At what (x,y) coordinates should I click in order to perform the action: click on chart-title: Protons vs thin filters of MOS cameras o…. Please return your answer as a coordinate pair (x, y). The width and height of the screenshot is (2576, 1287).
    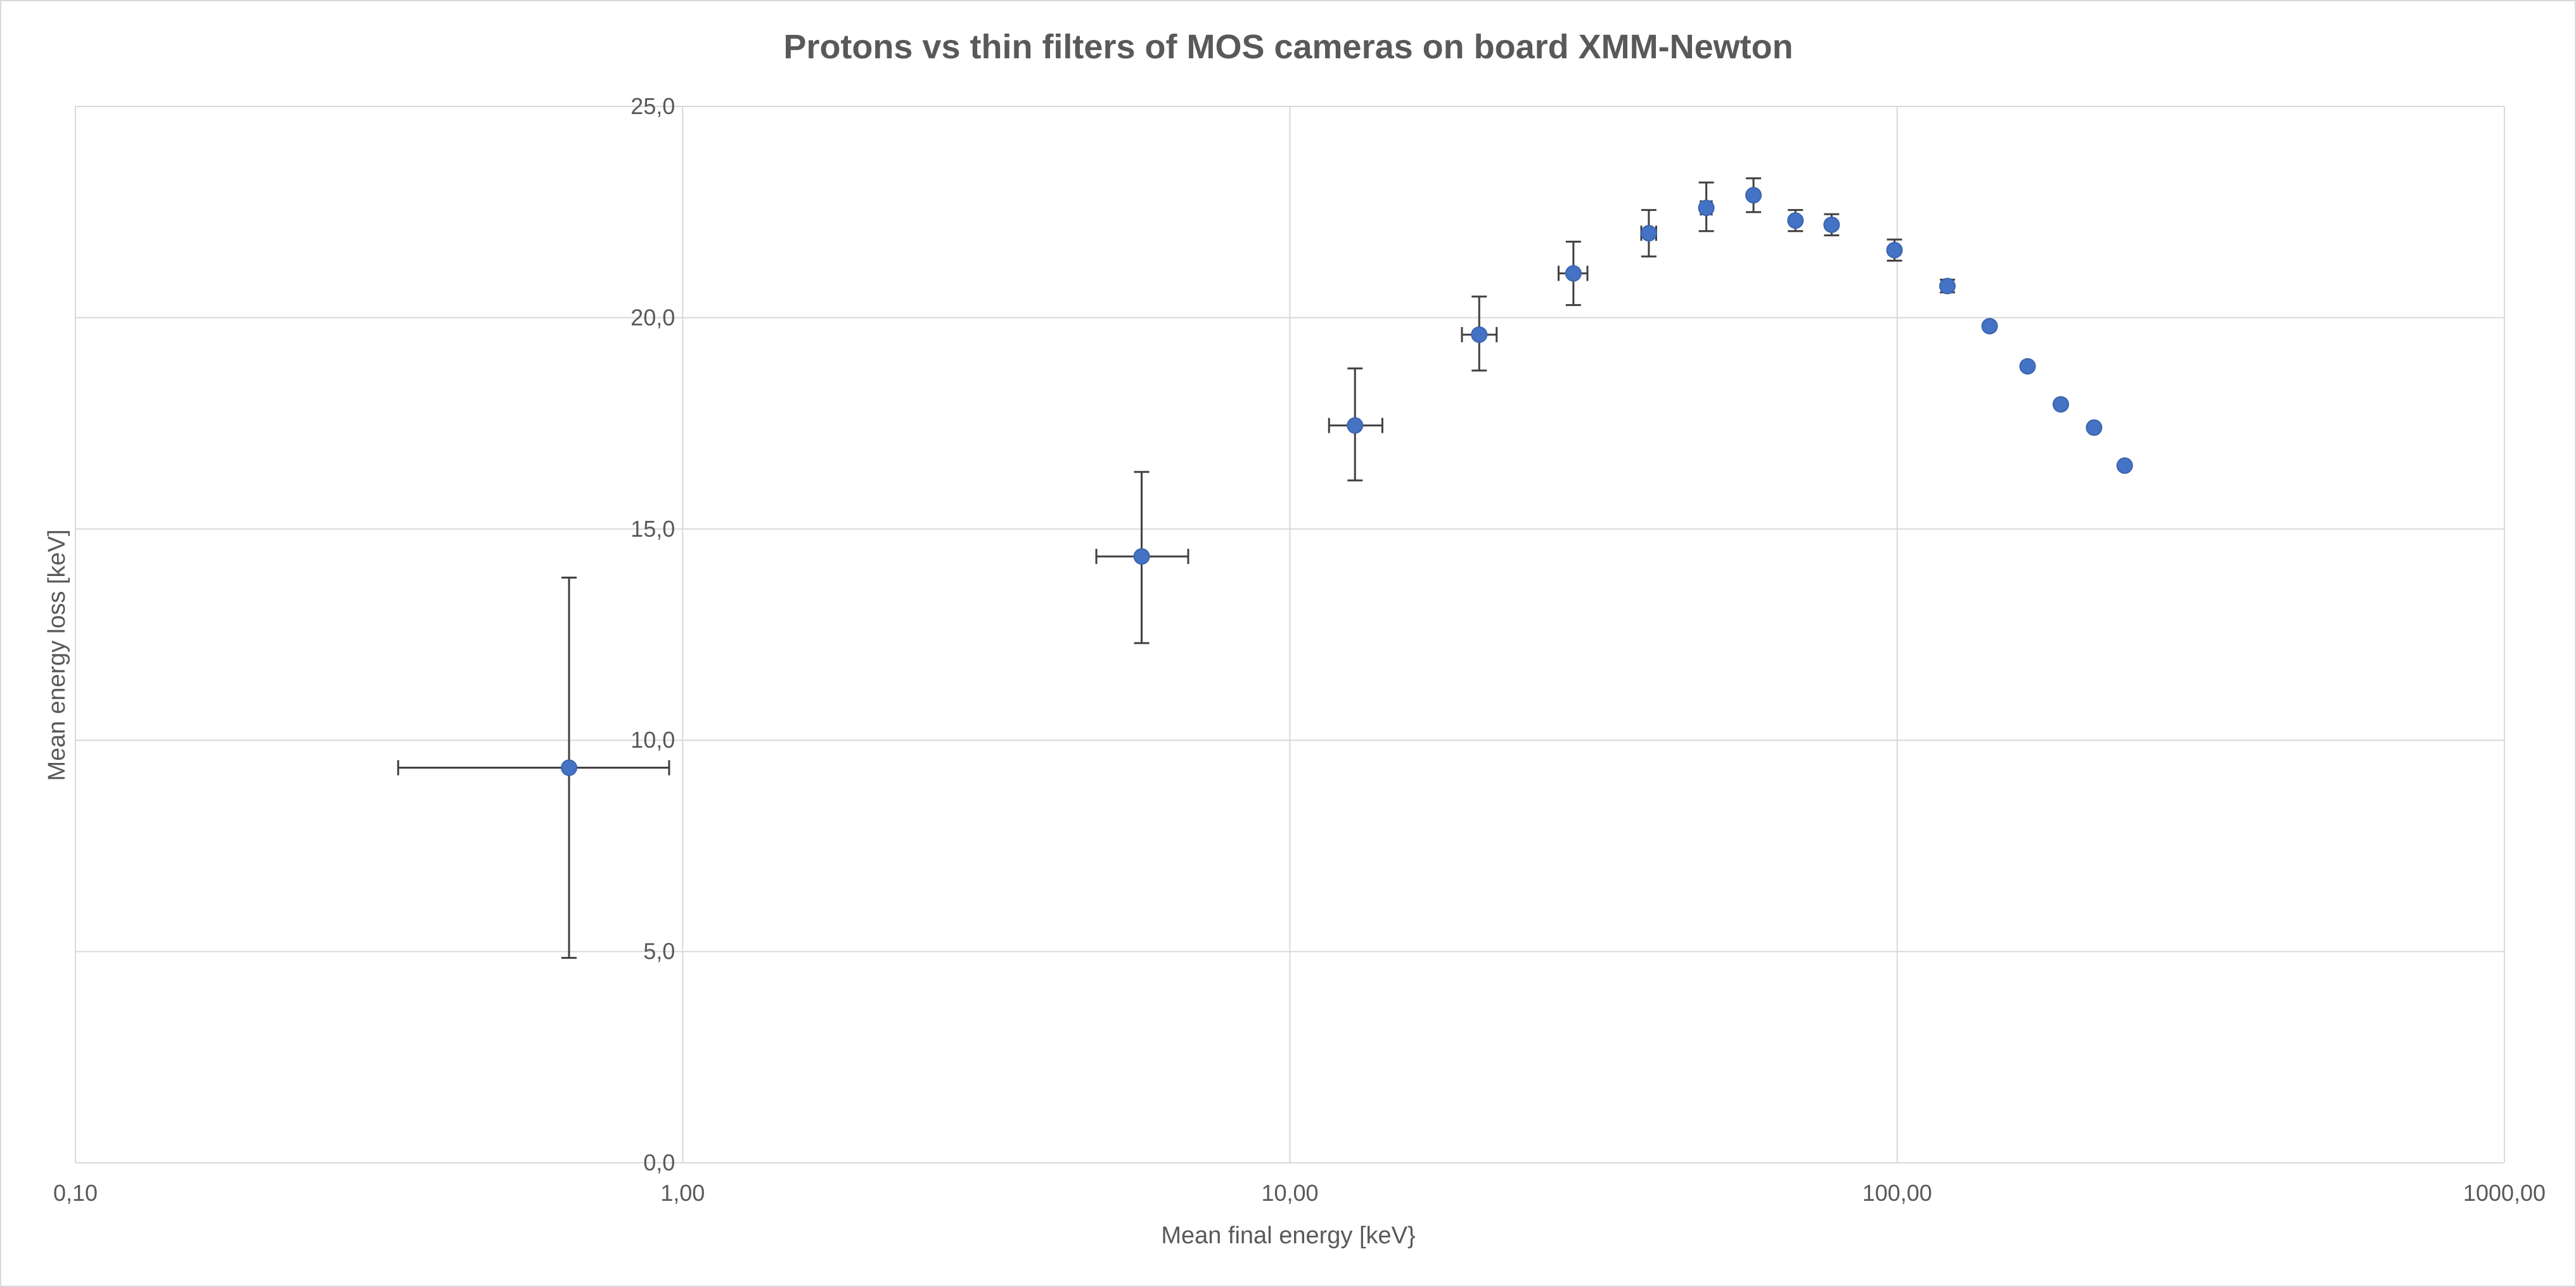
    Looking at the image, I should click on (1288, 47).